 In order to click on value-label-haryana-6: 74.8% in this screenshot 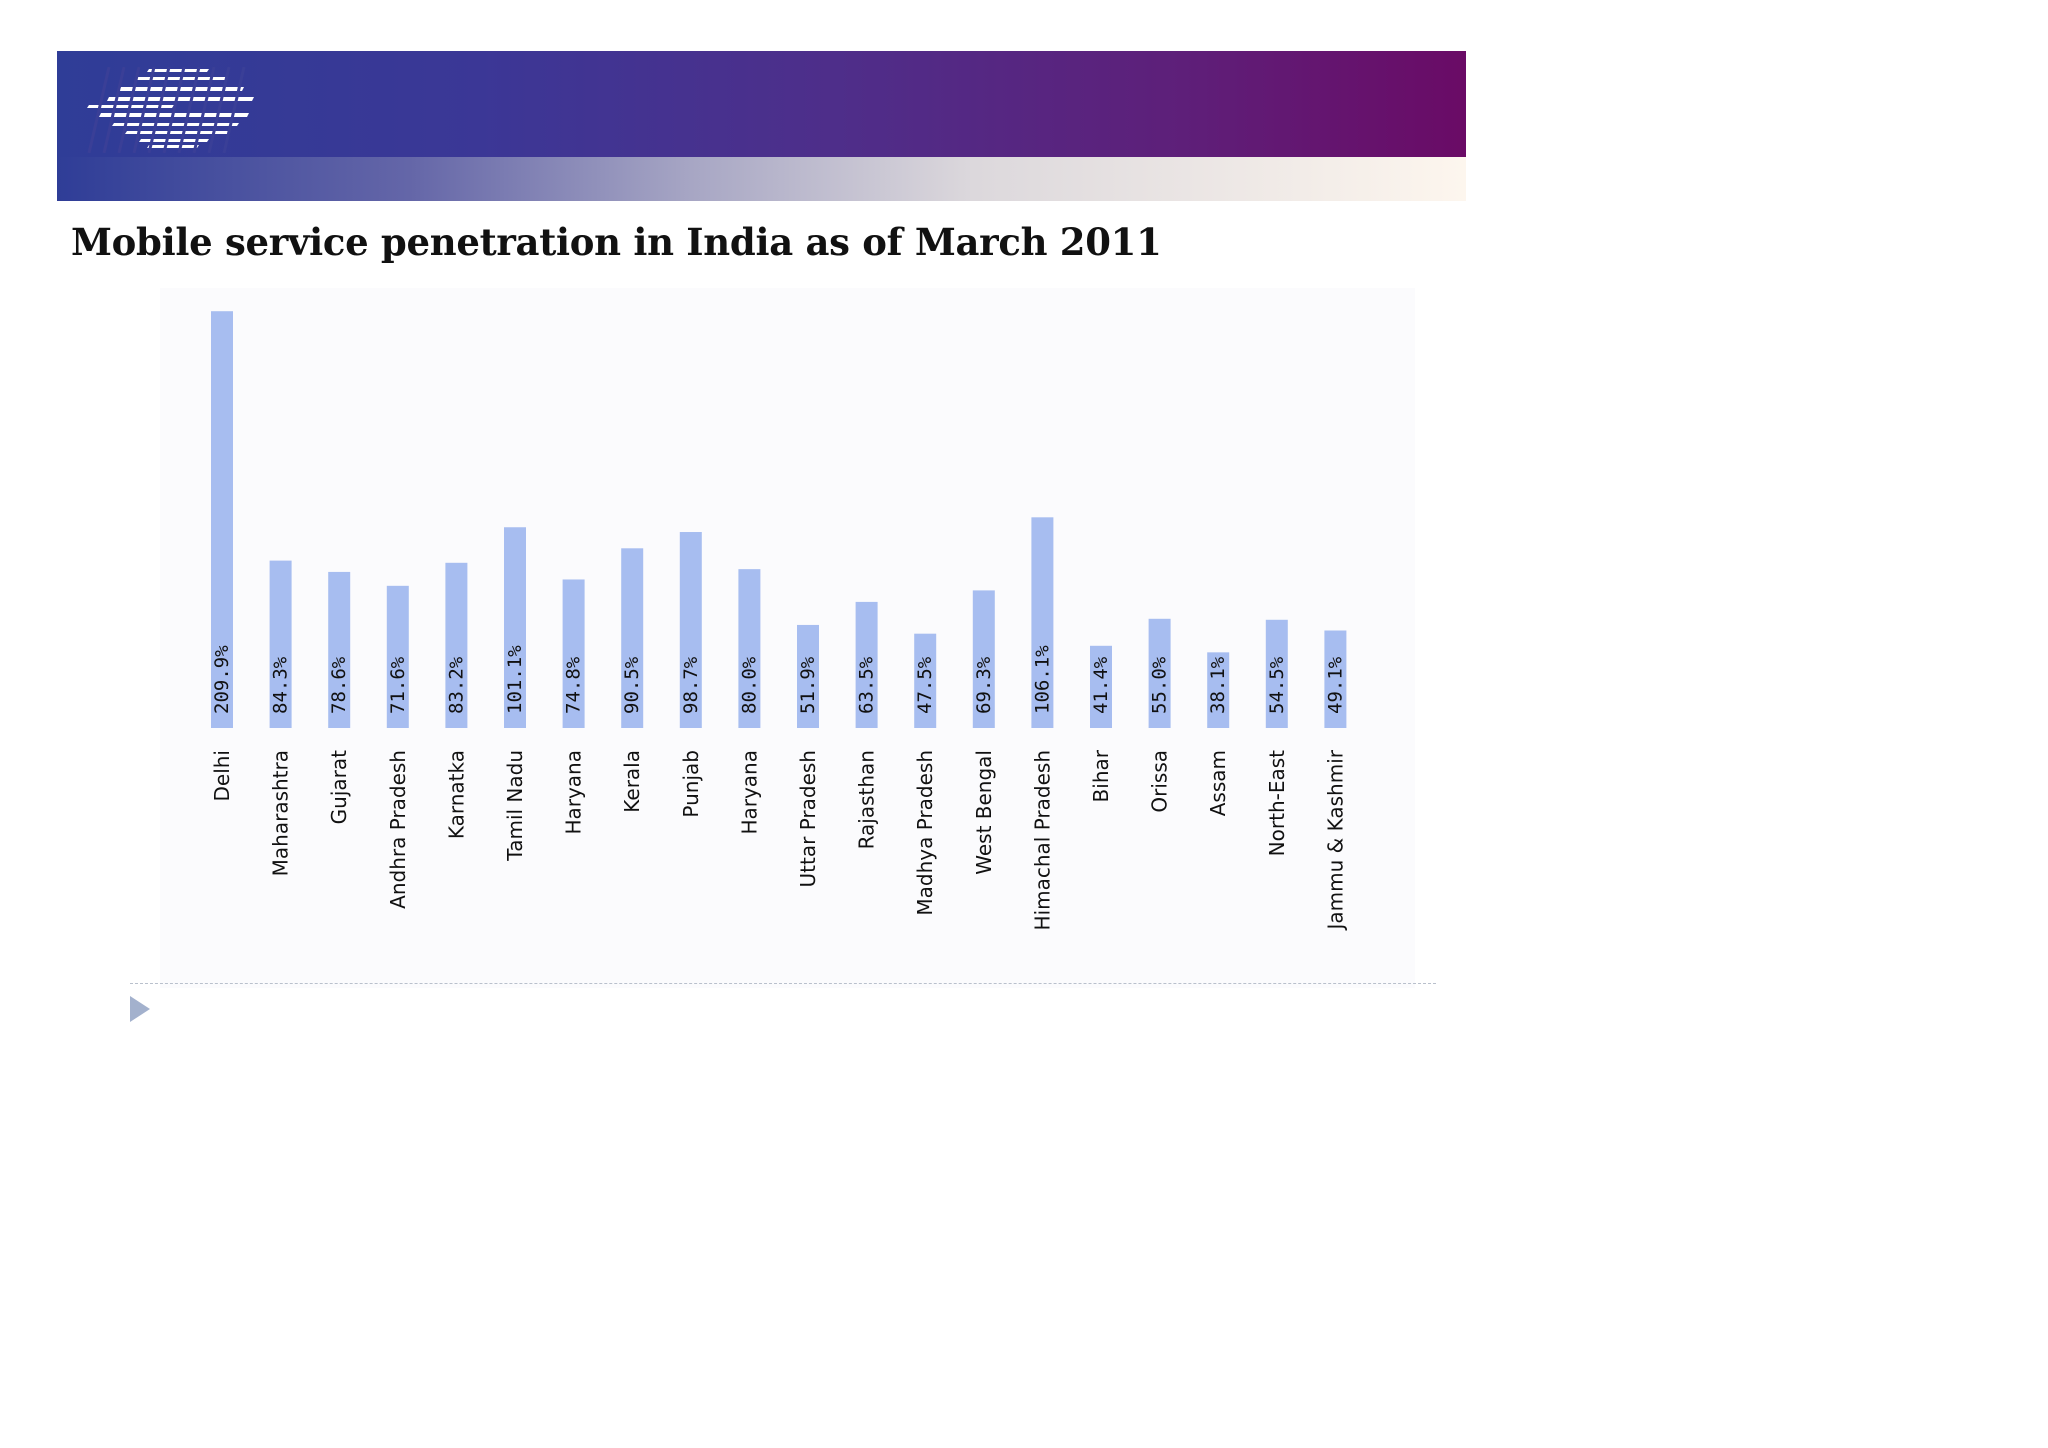, I will do `click(574, 685)`.